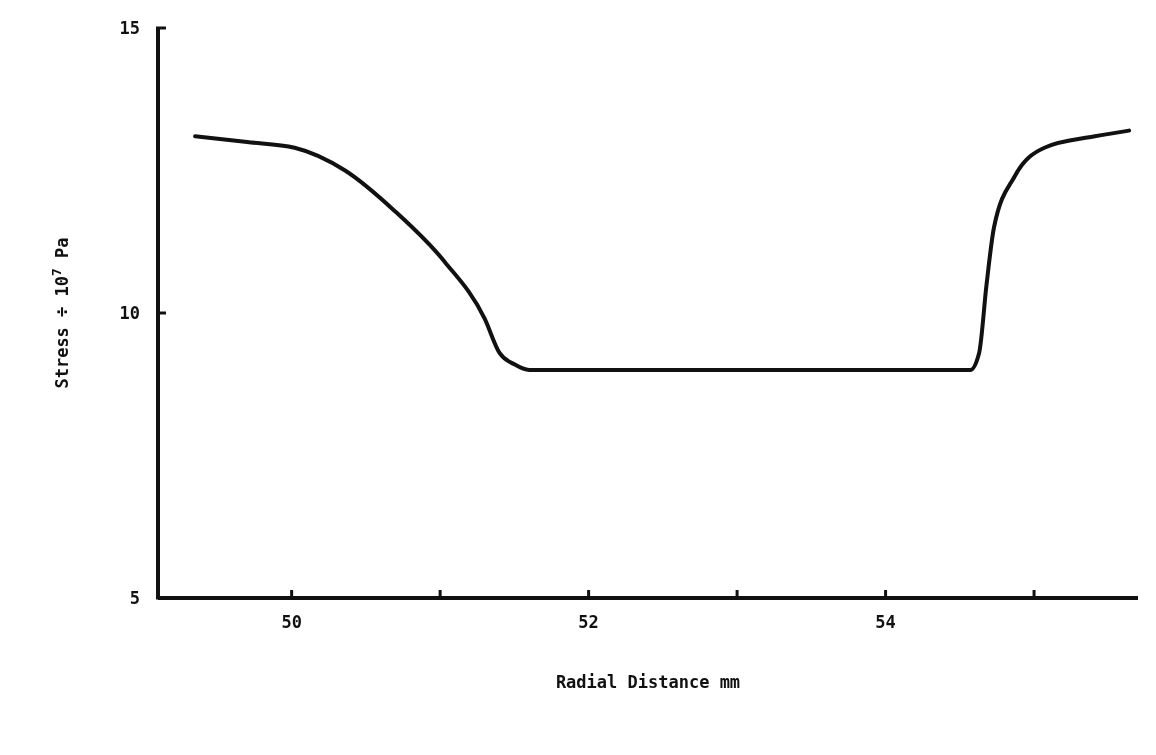  I want to click on x-tick-label: 54, so click(885, 622).